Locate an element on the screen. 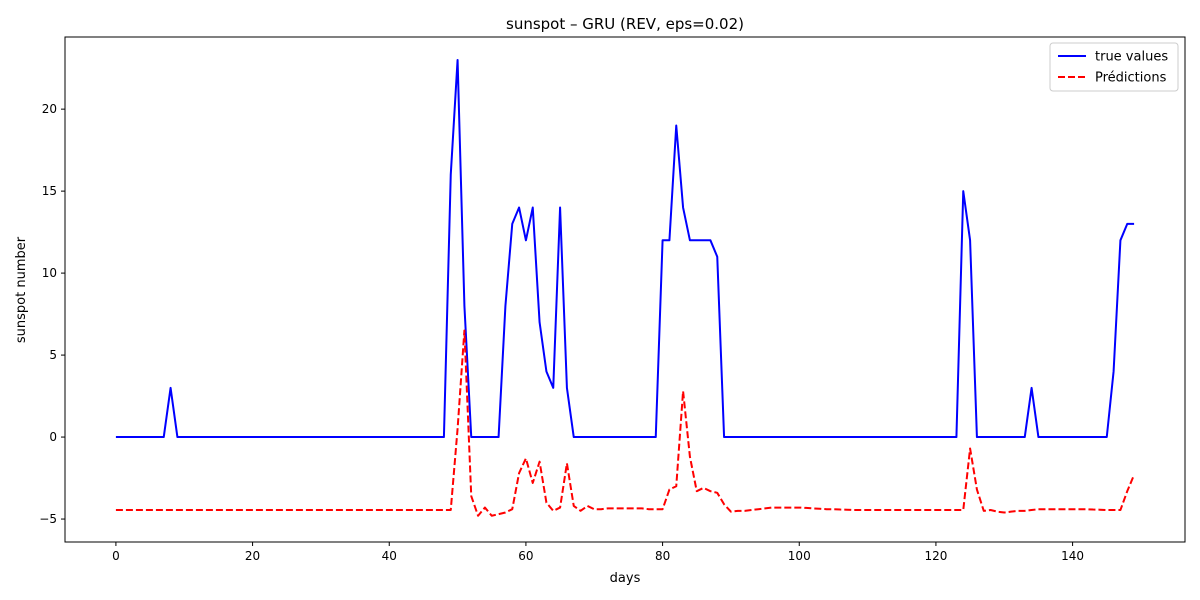 The image size is (1200, 600). legend: true values Prédictions is located at coordinates (1114, 67).